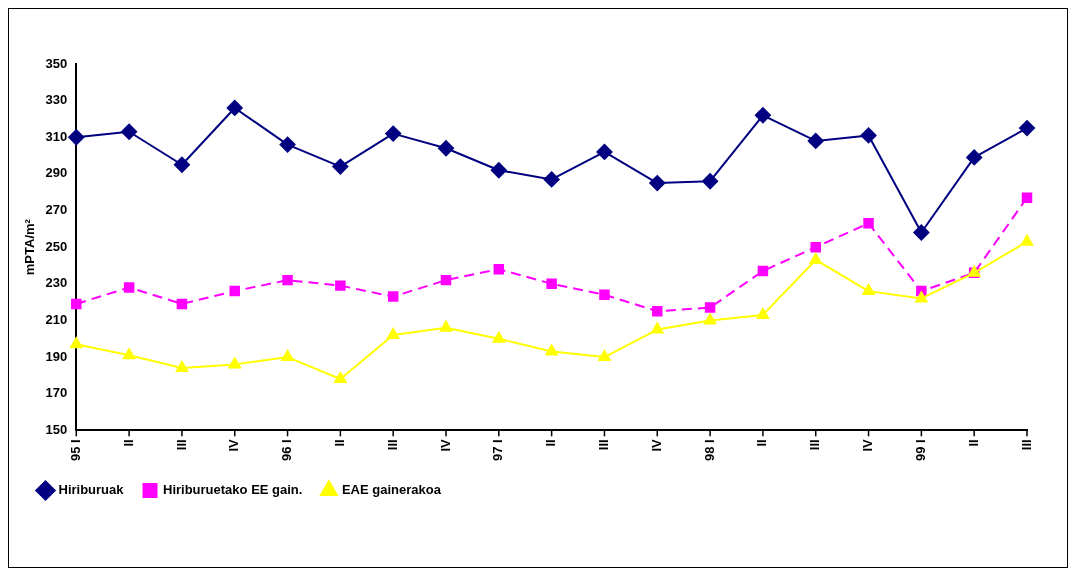 This screenshot has width=1079, height=571. I want to click on x-tick-label: 95 I, so click(75, 450).